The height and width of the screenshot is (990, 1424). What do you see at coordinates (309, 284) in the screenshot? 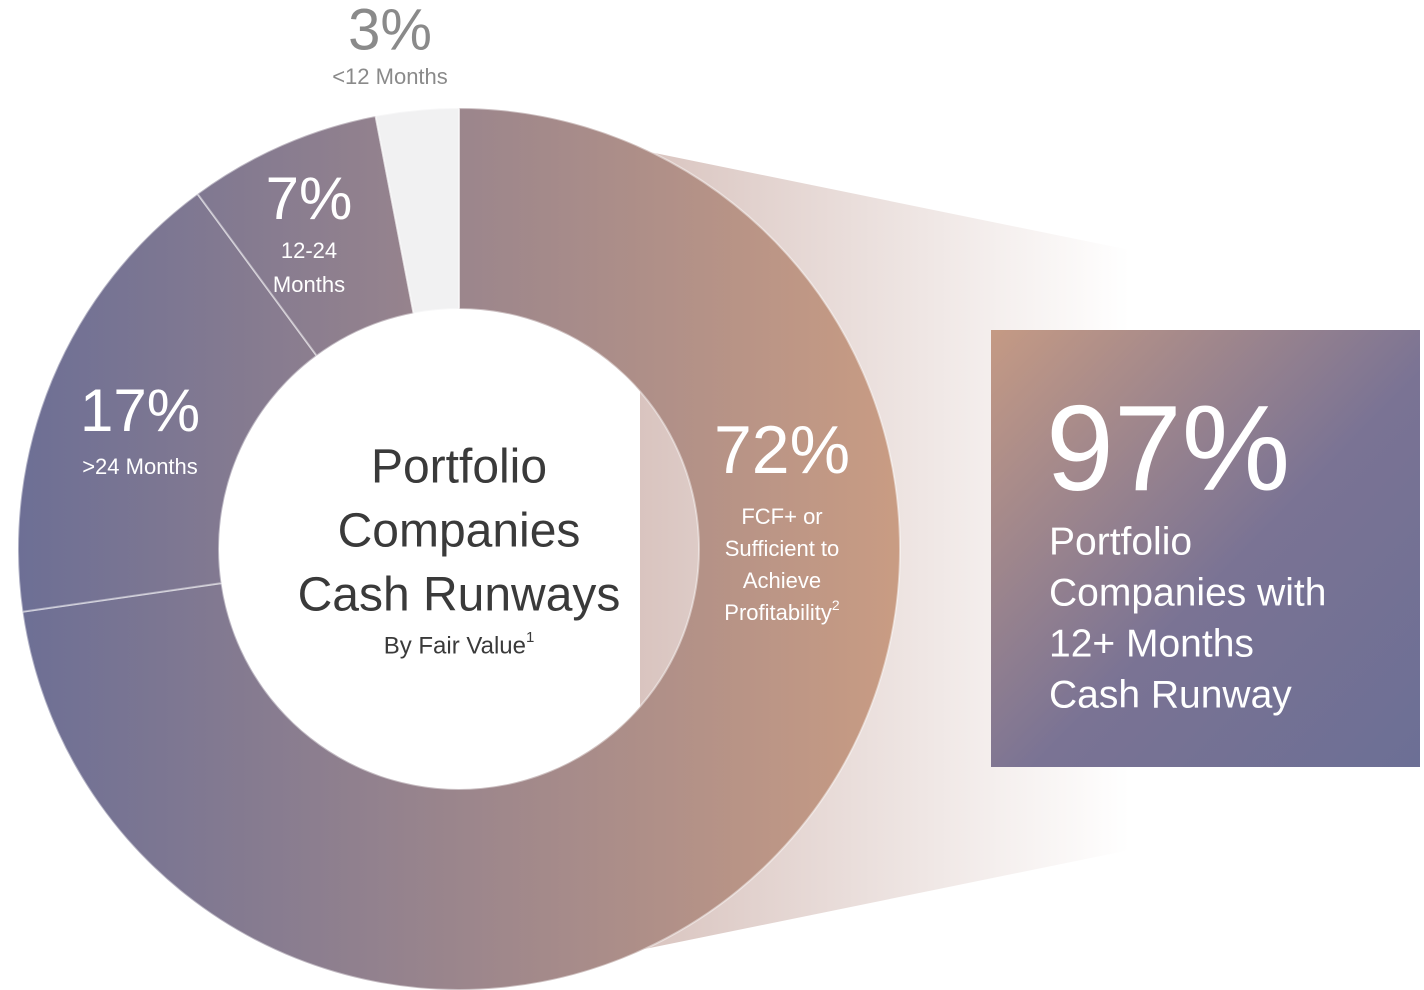
I see `category-label: Months` at bounding box center [309, 284].